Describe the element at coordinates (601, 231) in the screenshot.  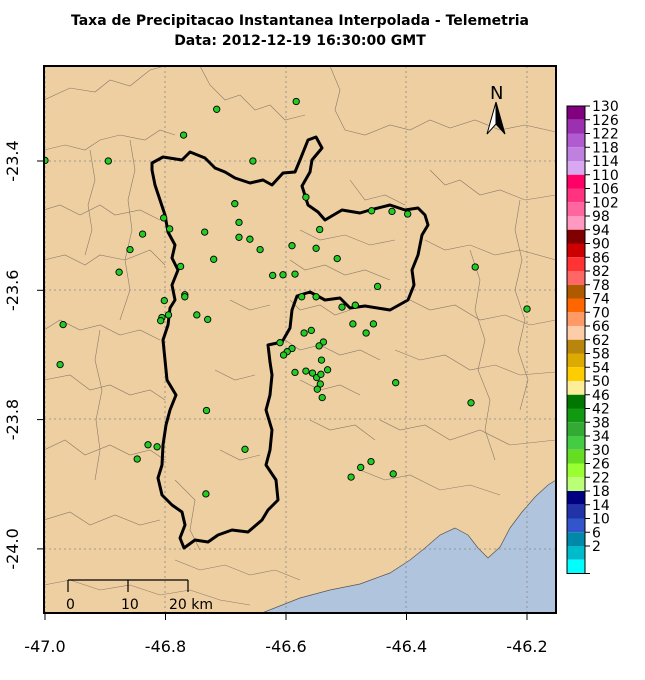
I see `legend-label: 94` at that location.